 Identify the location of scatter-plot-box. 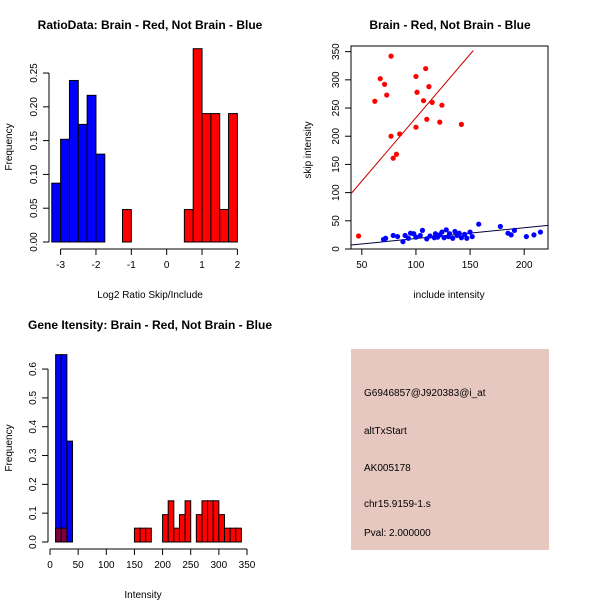
(449, 147).